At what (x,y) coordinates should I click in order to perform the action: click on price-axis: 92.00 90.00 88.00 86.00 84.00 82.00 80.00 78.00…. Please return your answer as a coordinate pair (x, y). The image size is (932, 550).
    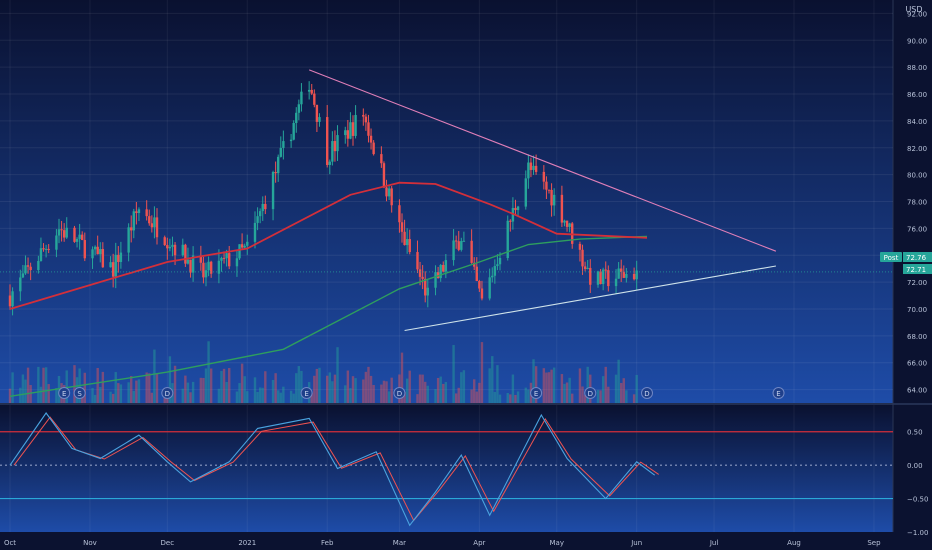
    Looking at the image, I should click on (917, 202).